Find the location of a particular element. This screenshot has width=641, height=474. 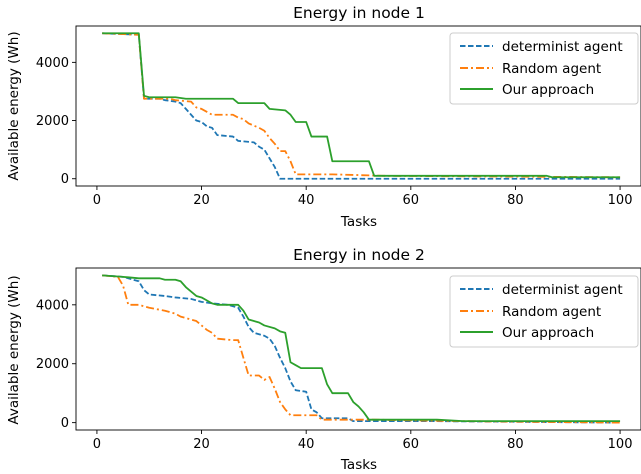

chart-2-y-ticks: 0 2000 4000 is located at coordinates (56, 364).